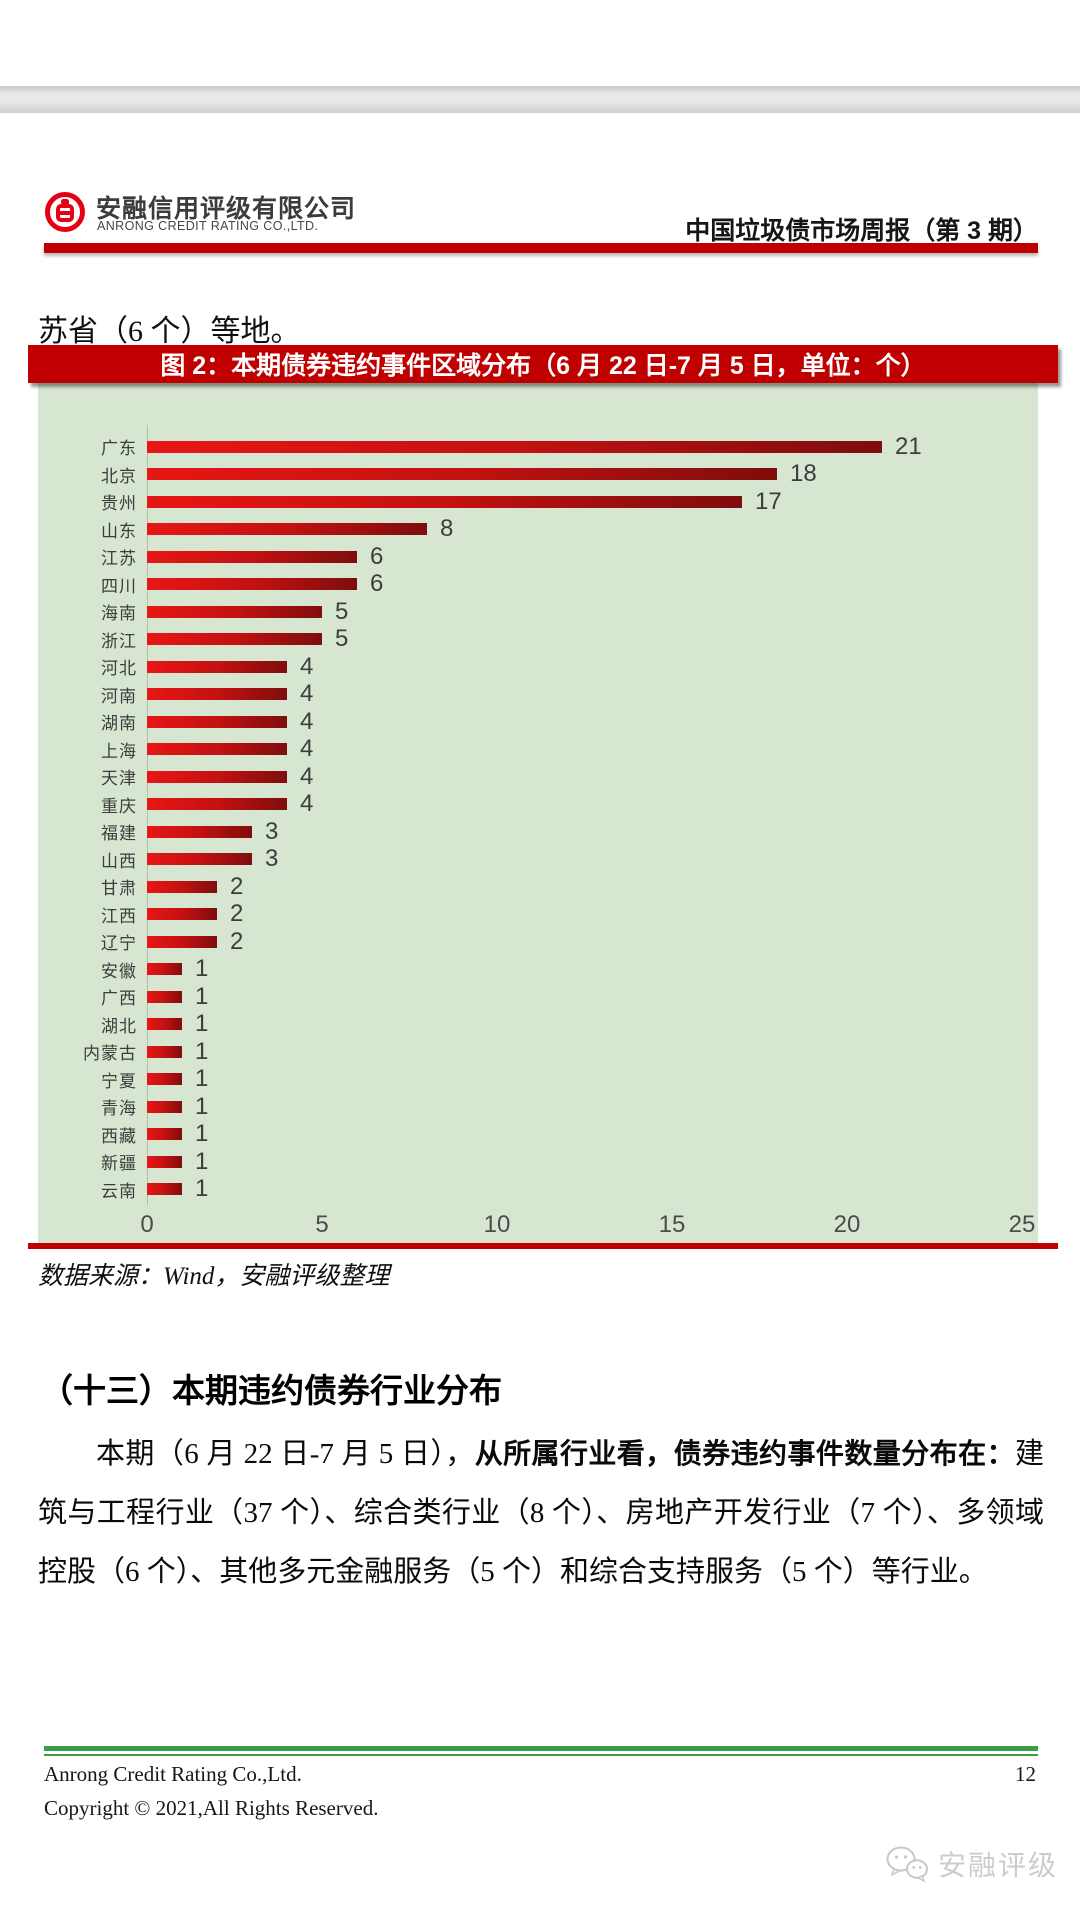 Image resolution: width=1080 pixels, height=1920 pixels. I want to click on chart-row: 湖北 1, so click(538, 1024).